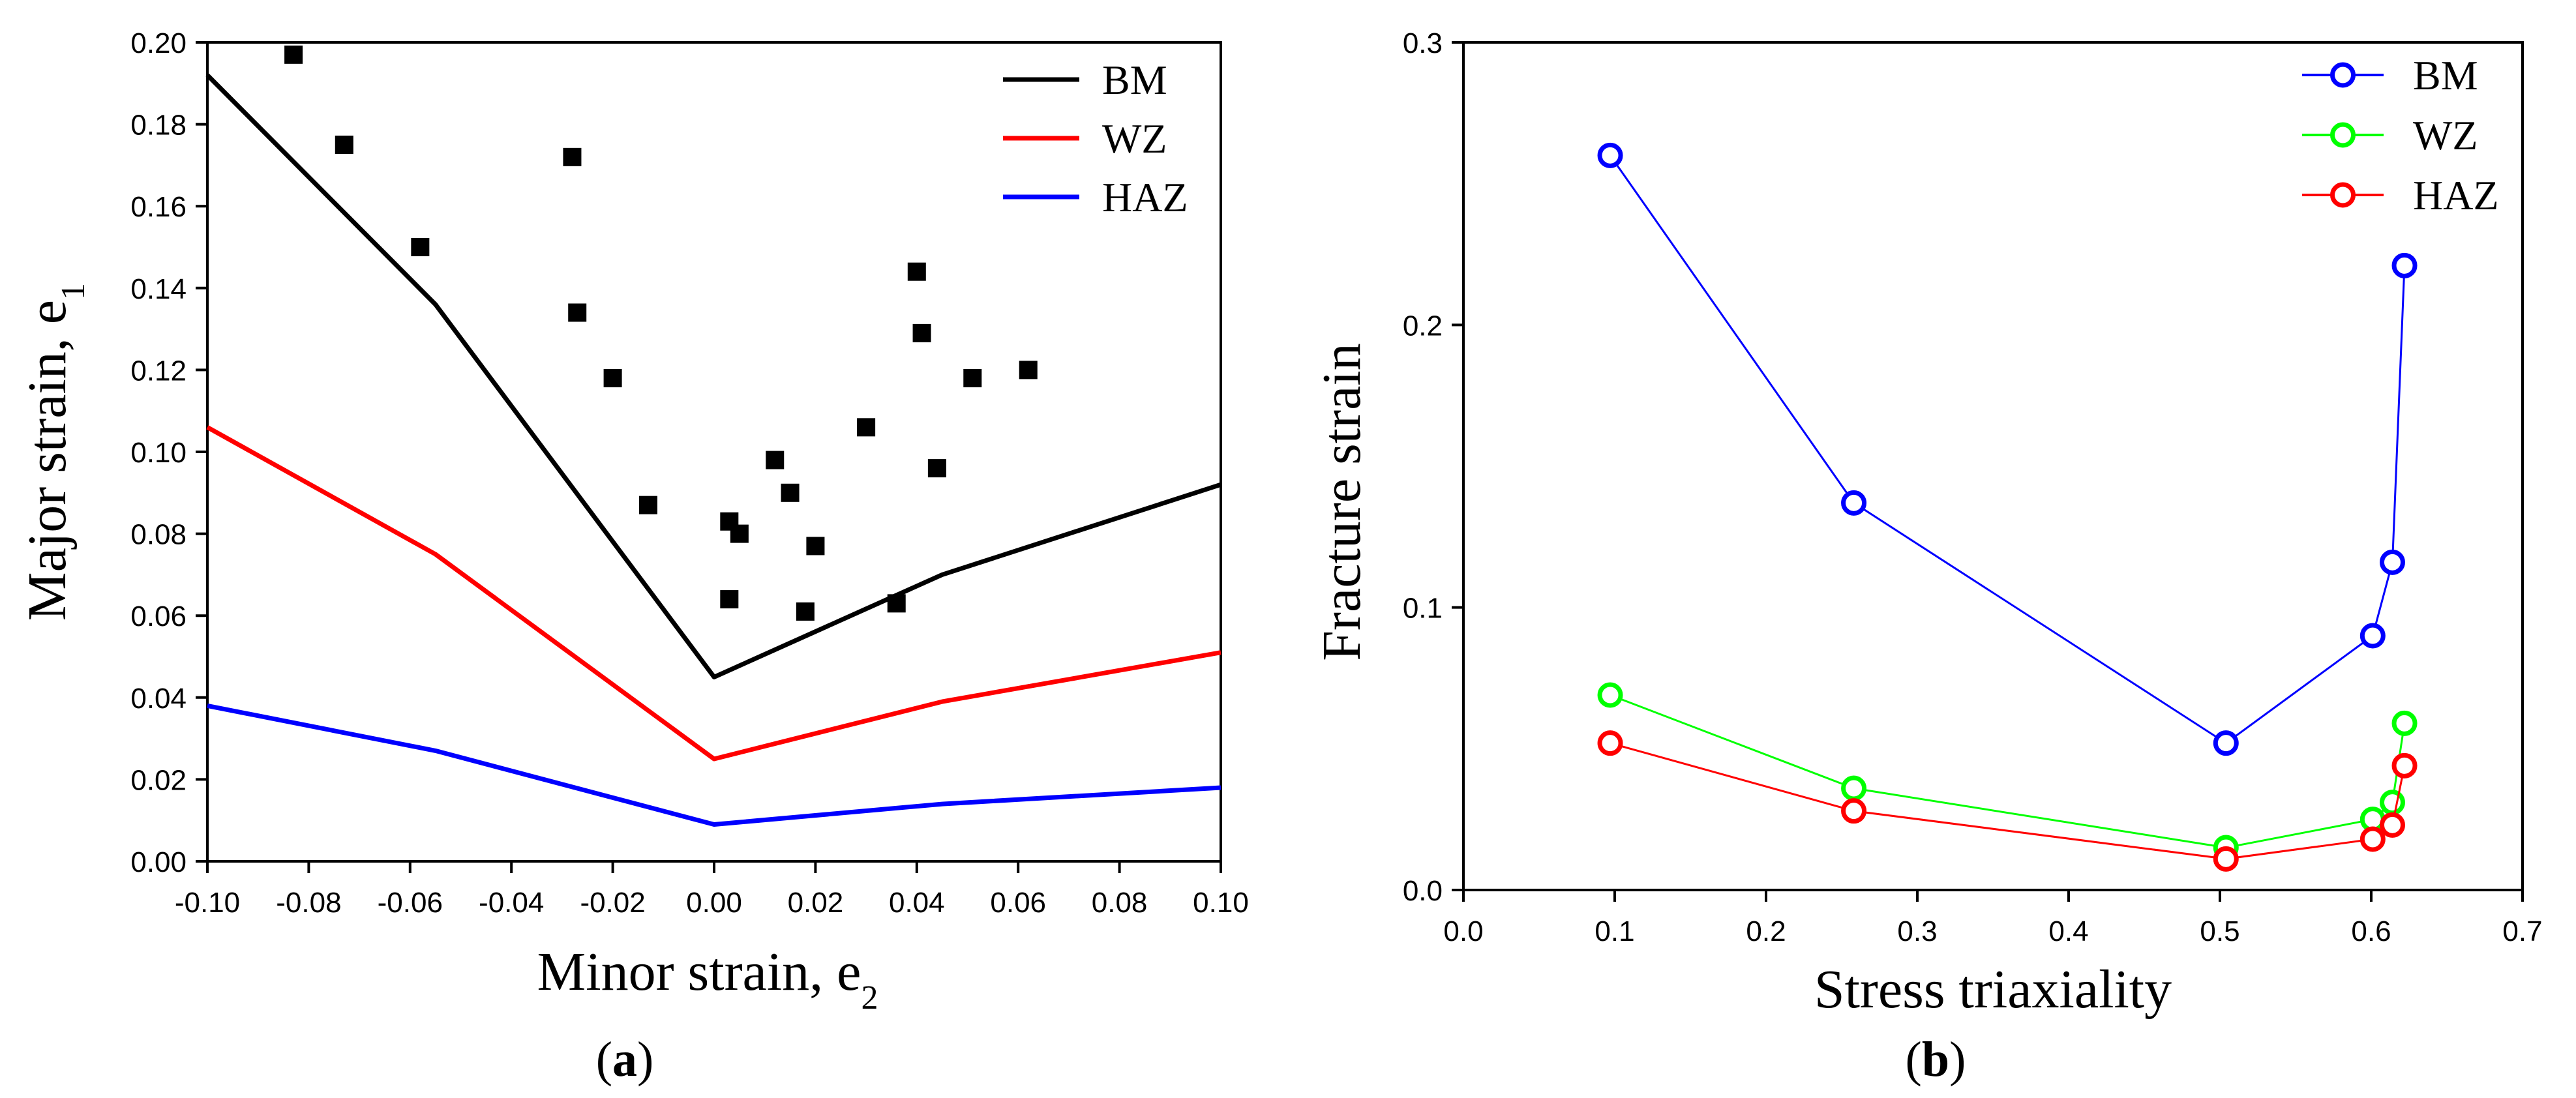 This screenshot has width=2576, height=1098. What do you see at coordinates (158, 289) in the screenshot?
I see `y-tick-label: 0.14` at bounding box center [158, 289].